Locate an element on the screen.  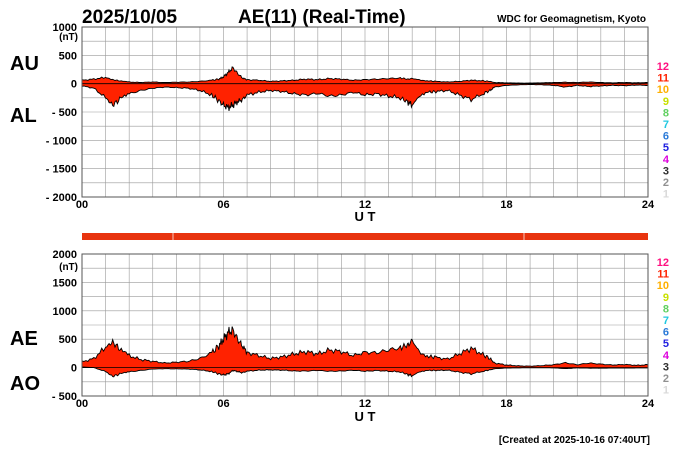
y-tick-labels: 1000 500 0 - 500 - 1000 - 1500 - 2000 is located at coordinates (61, 113).